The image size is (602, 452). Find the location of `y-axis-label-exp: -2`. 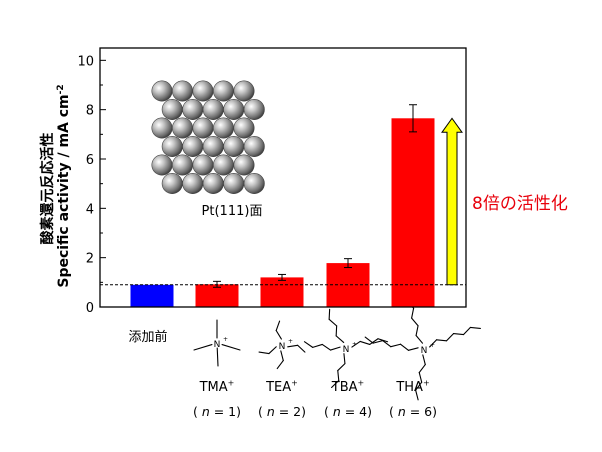

y-axis-label-exp: -2 is located at coordinates (61, 89).